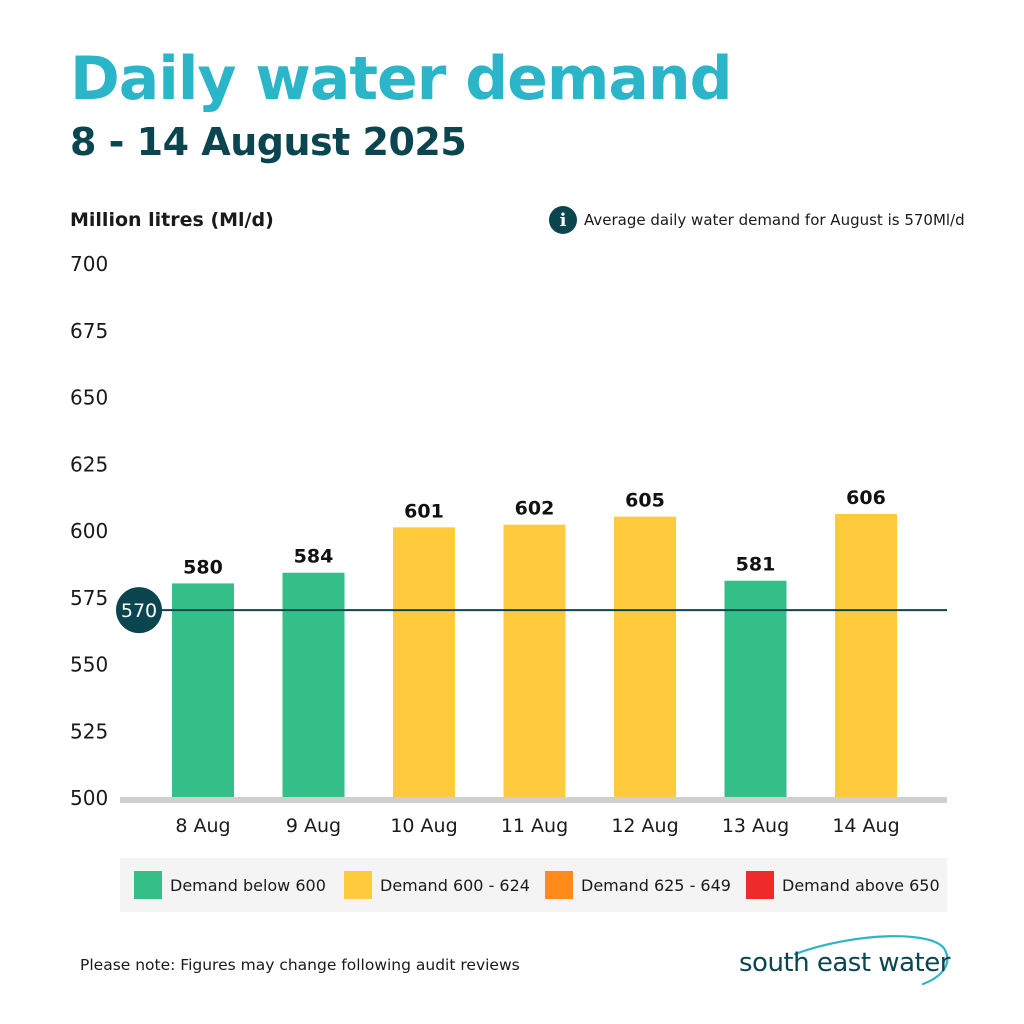  Describe the element at coordinates (644, 826) in the screenshot. I see `x-tick-label: 12 Aug` at that location.